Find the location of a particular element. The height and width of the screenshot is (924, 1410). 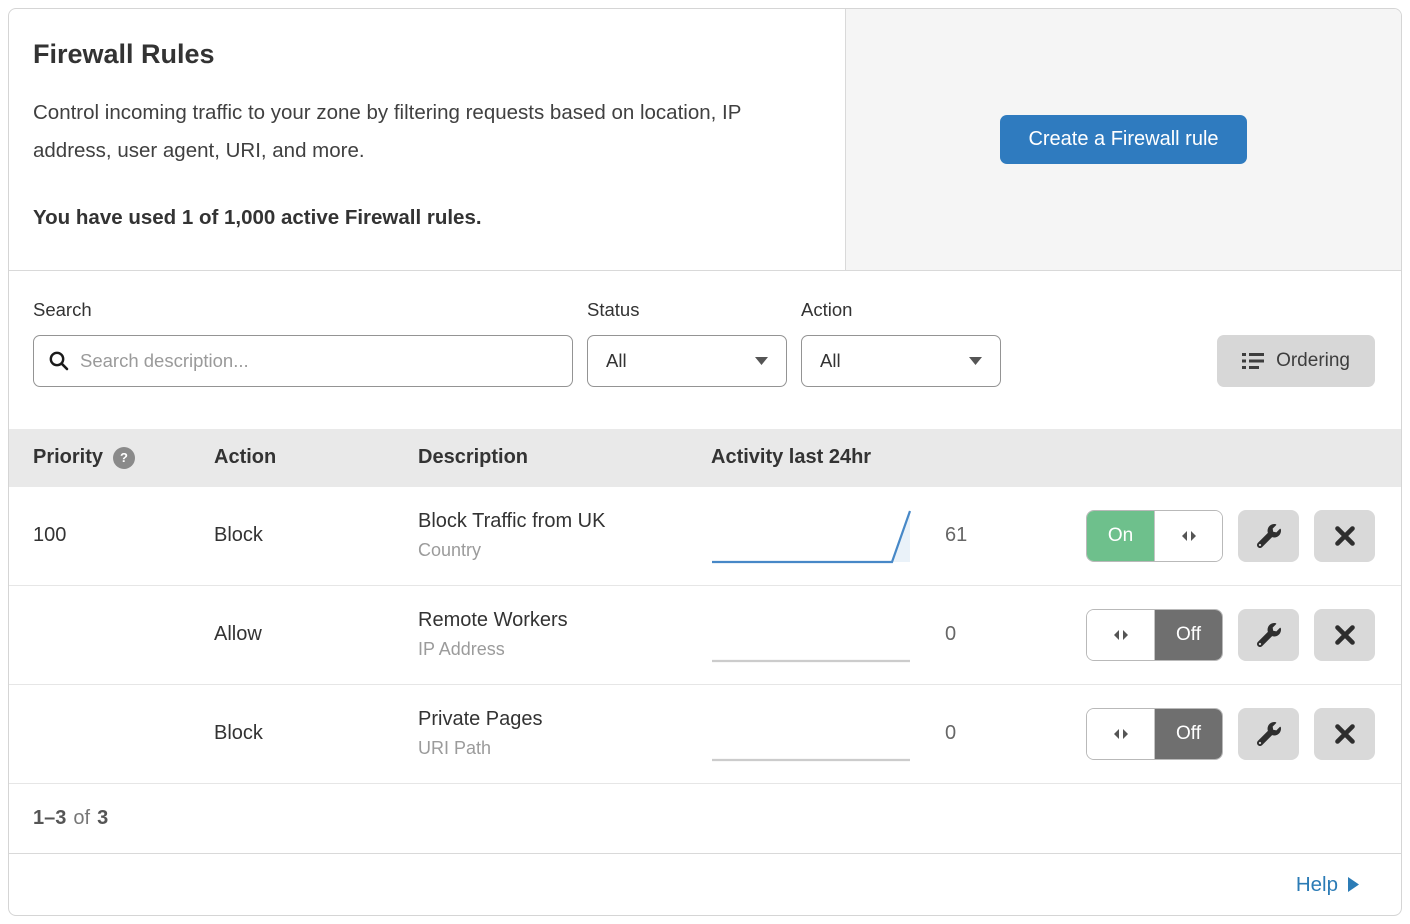

column-priority: Priority ? is located at coordinates (123, 457).